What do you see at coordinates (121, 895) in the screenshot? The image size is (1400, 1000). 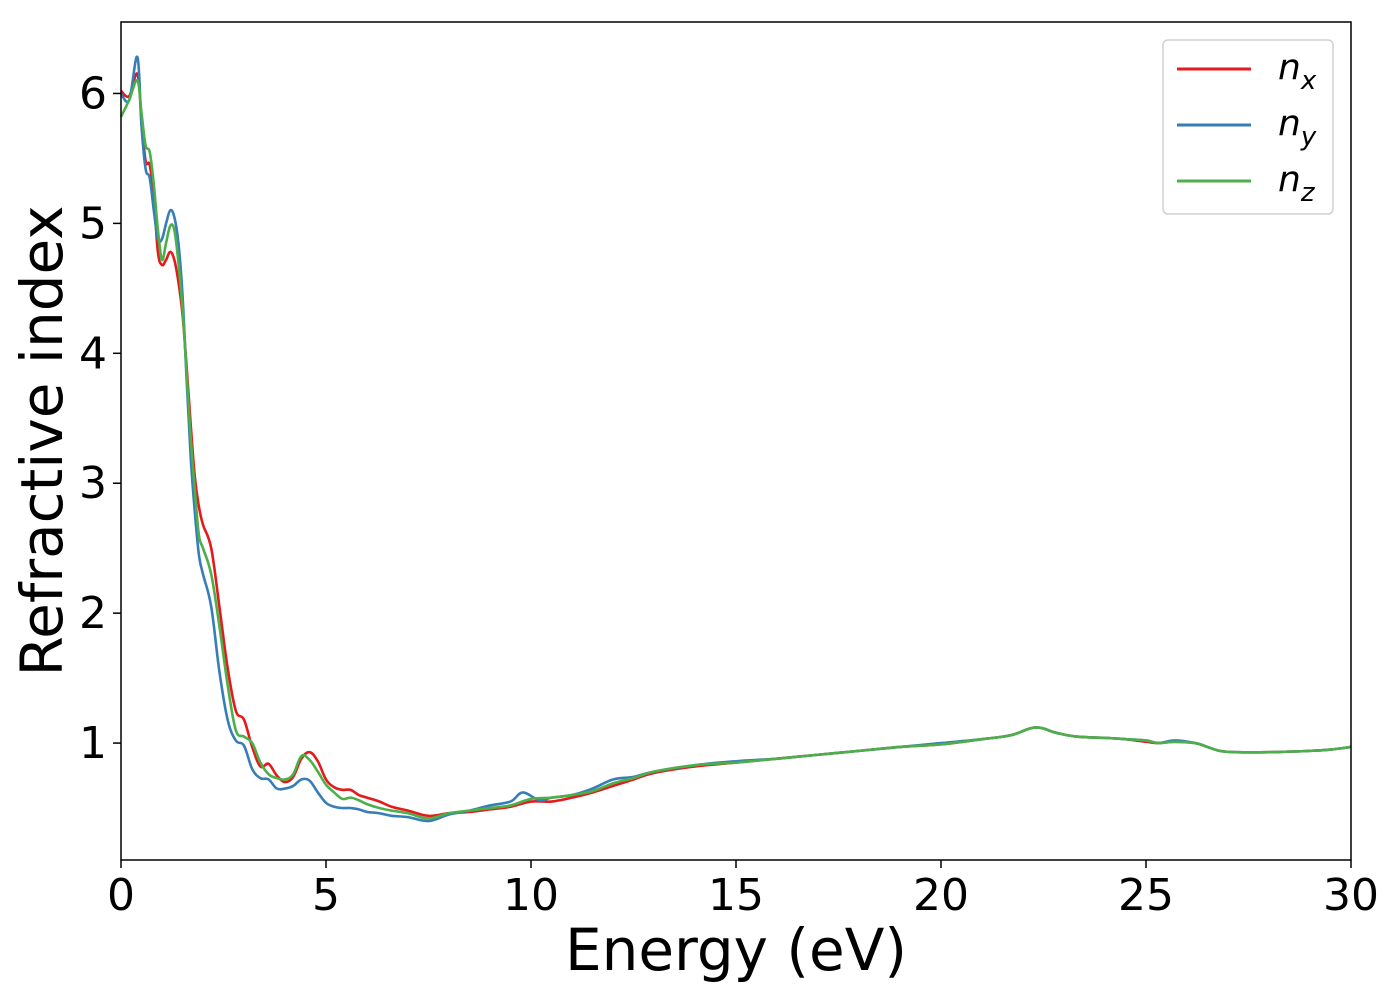 I see `x-tick-label: 0` at bounding box center [121, 895].